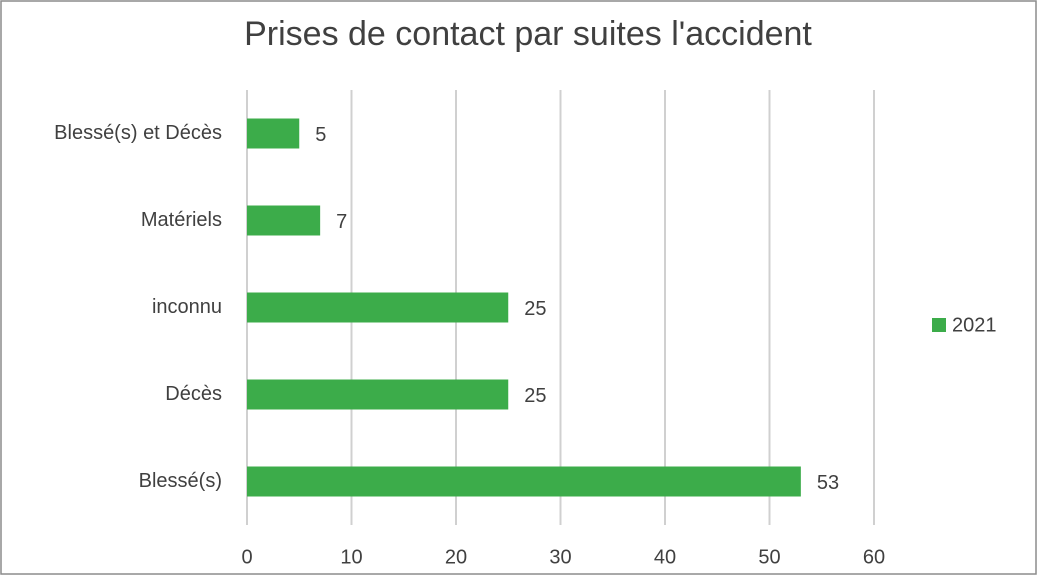  I want to click on chart-title: Prises de contact par suites l'accident, so click(528, 34).